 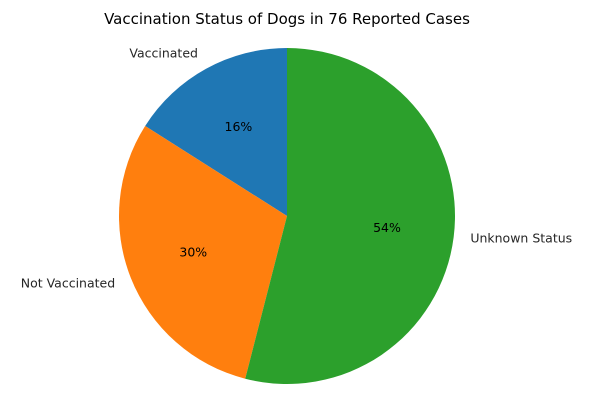 What do you see at coordinates (163, 53) in the screenshot?
I see `slice-label-vaccinated: Vaccinated` at bounding box center [163, 53].